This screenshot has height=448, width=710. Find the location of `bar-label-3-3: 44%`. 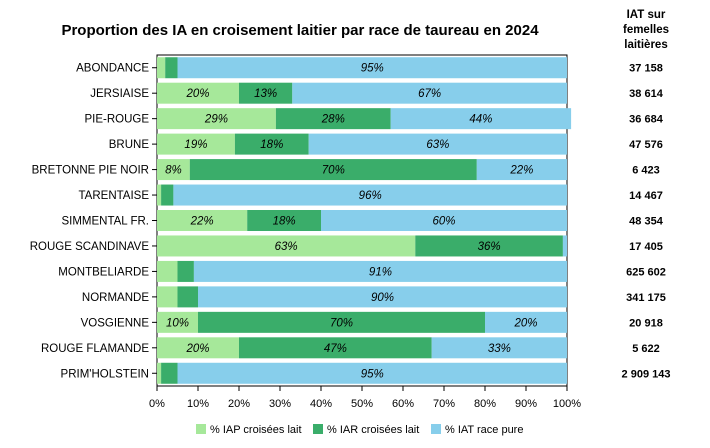

bar-label-3-3: 44% is located at coordinates (480, 120).